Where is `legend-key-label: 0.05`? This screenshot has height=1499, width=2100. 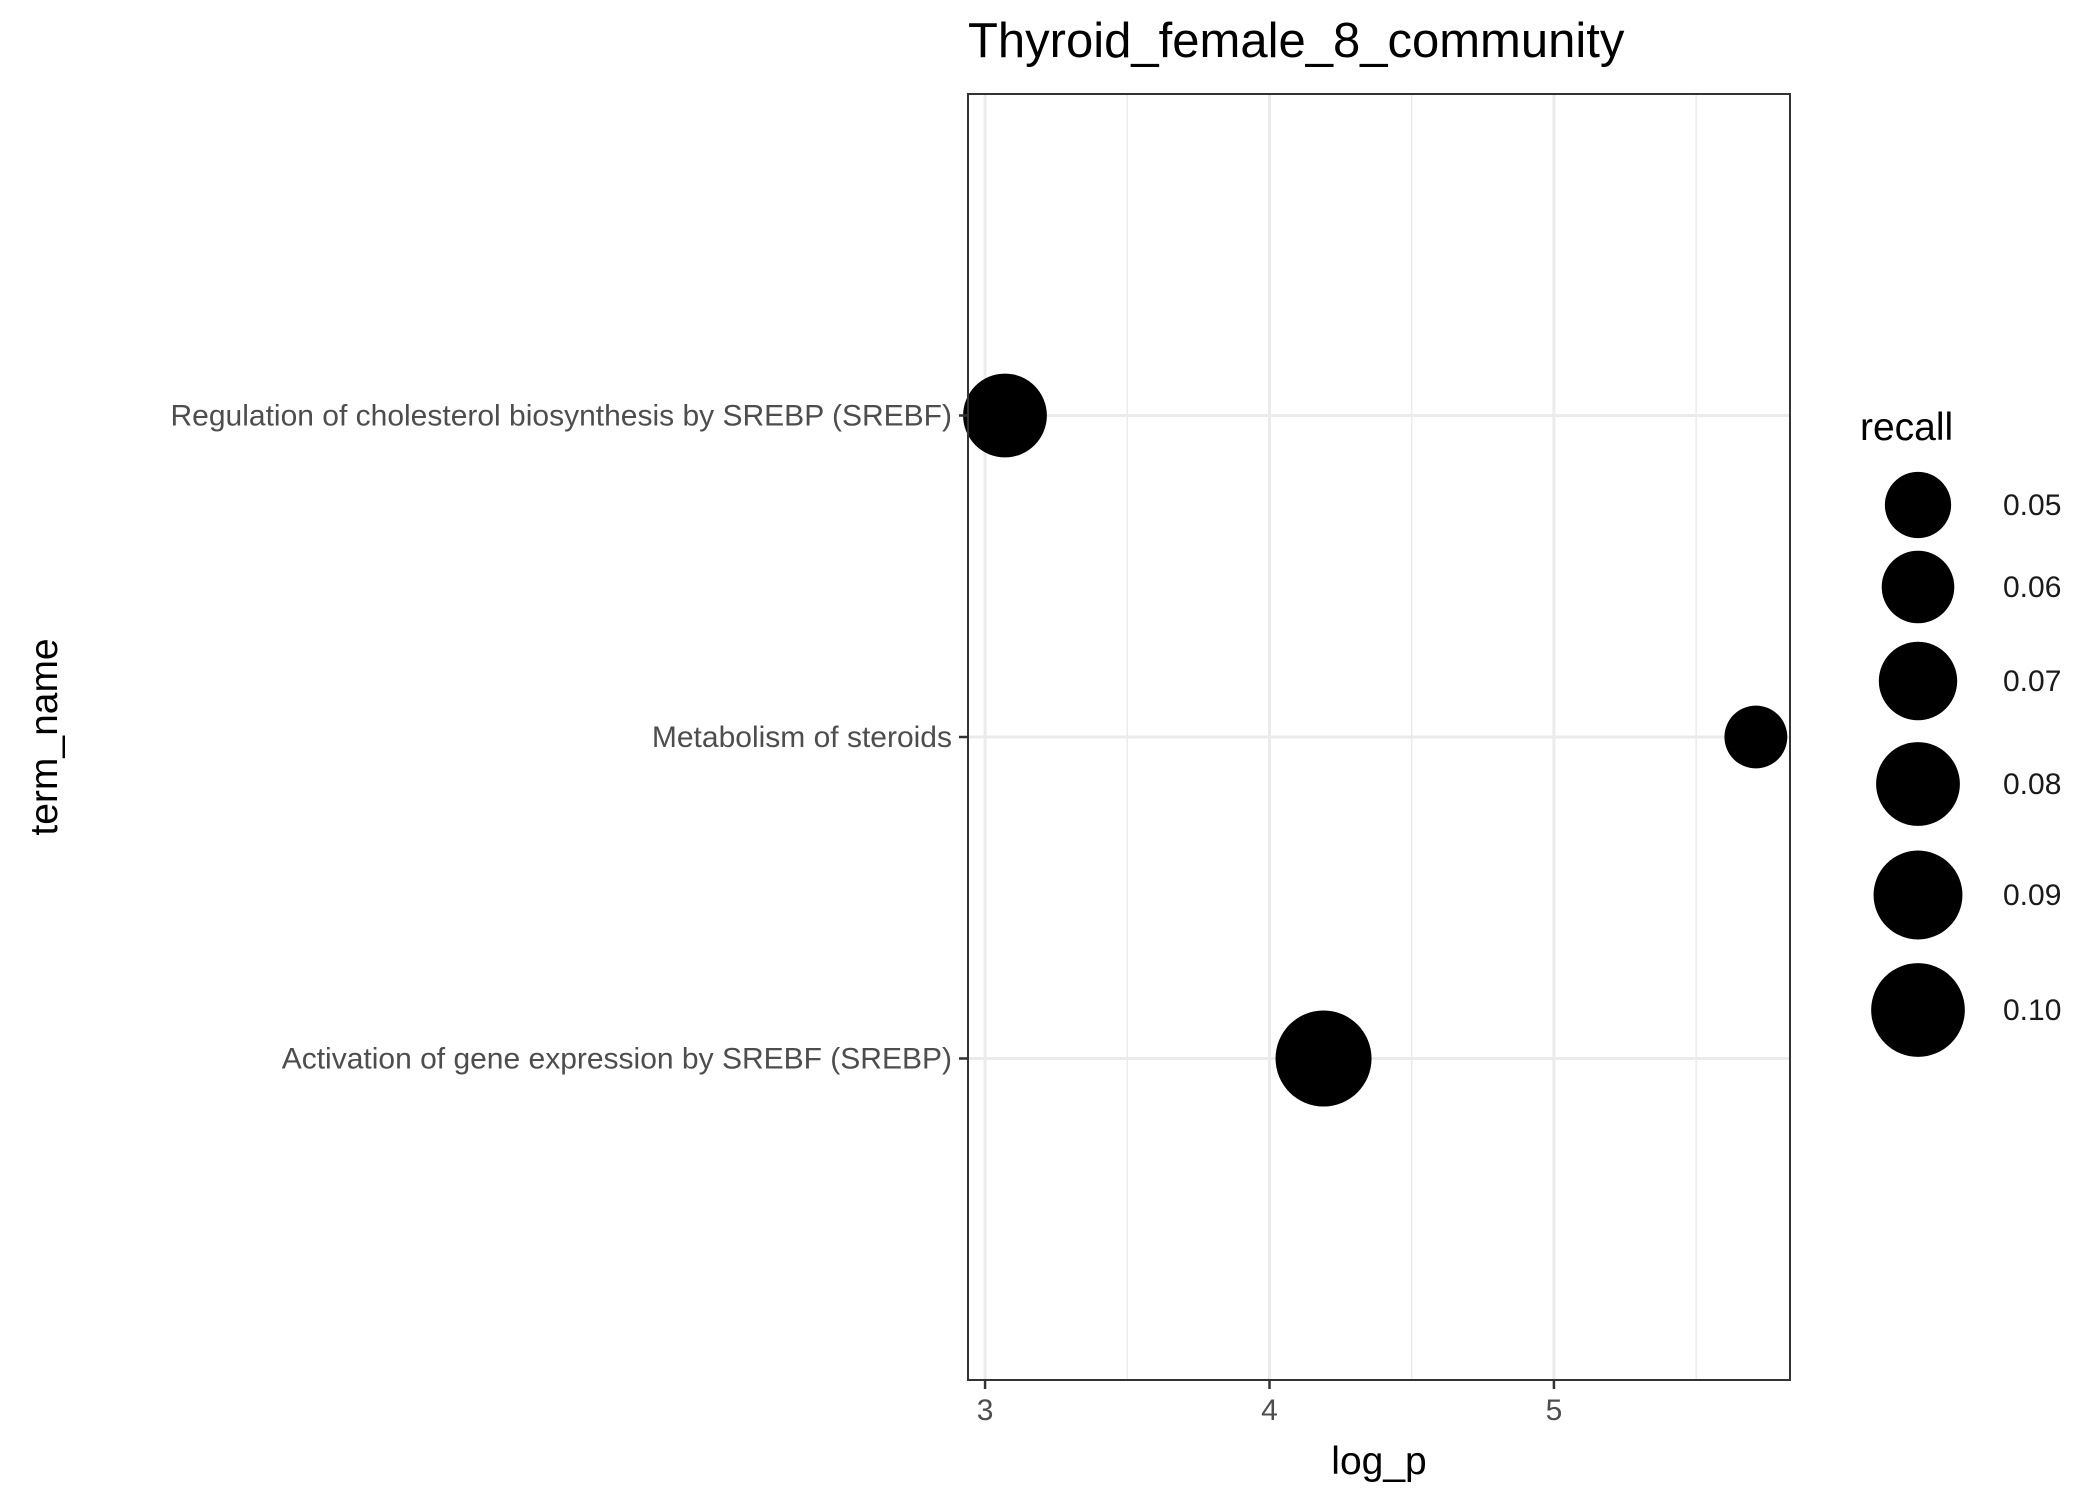
legend-key-label: 0.05 is located at coordinates (2032, 505).